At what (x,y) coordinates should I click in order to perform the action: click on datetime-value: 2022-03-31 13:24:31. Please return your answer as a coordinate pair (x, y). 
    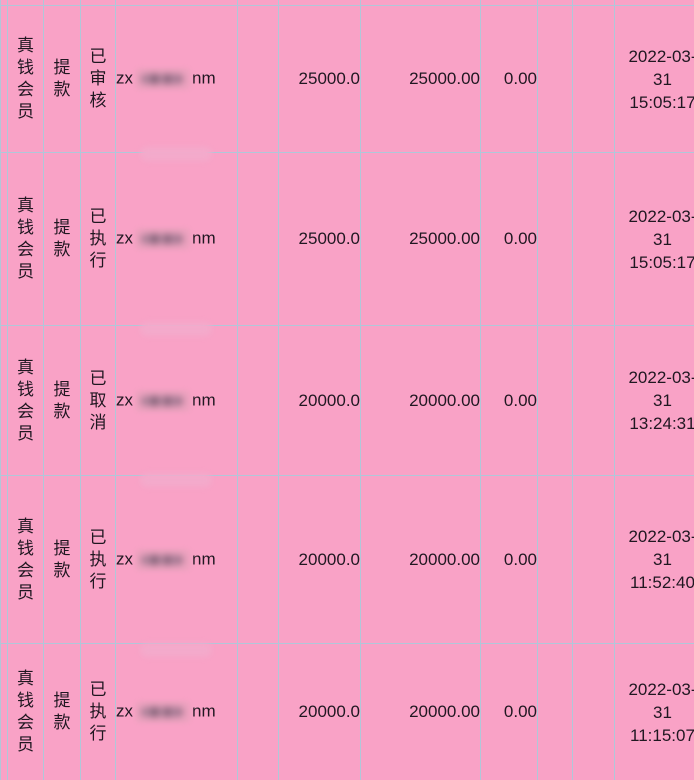
    Looking at the image, I should click on (661, 400).